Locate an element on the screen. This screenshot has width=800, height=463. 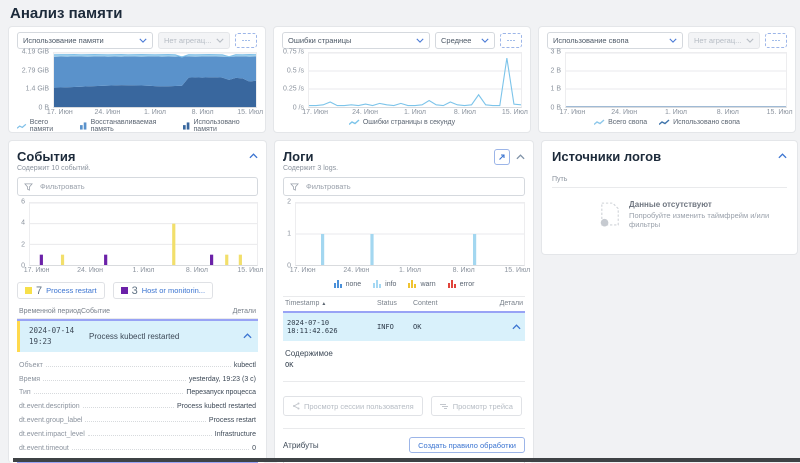
logs-header-timestamp: Timestamp ▲ is located at coordinates (306, 303).